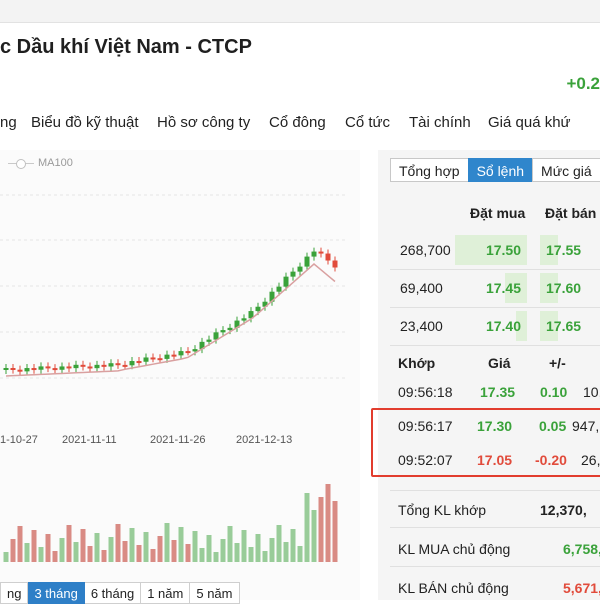  Describe the element at coordinates (113, 593) in the screenshot. I see `range-button-6-months: 6 tháng` at that location.